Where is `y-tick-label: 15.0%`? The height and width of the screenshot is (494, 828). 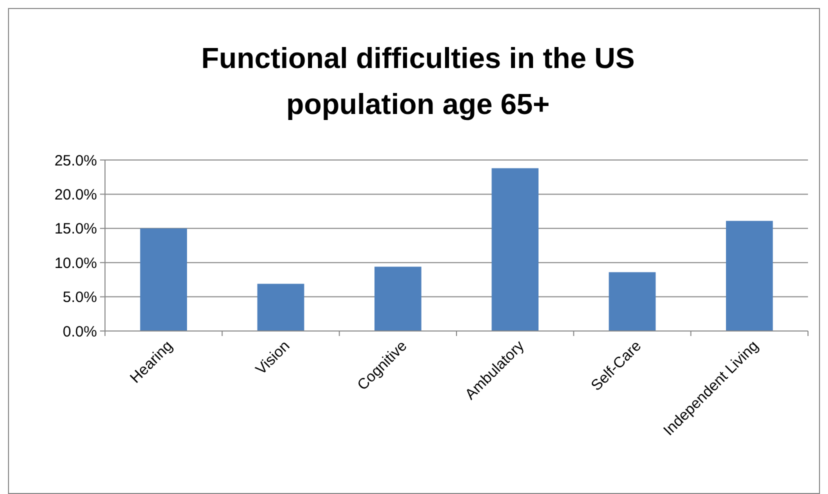 y-tick-label: 15.0% is located at coordinates (75, 229).